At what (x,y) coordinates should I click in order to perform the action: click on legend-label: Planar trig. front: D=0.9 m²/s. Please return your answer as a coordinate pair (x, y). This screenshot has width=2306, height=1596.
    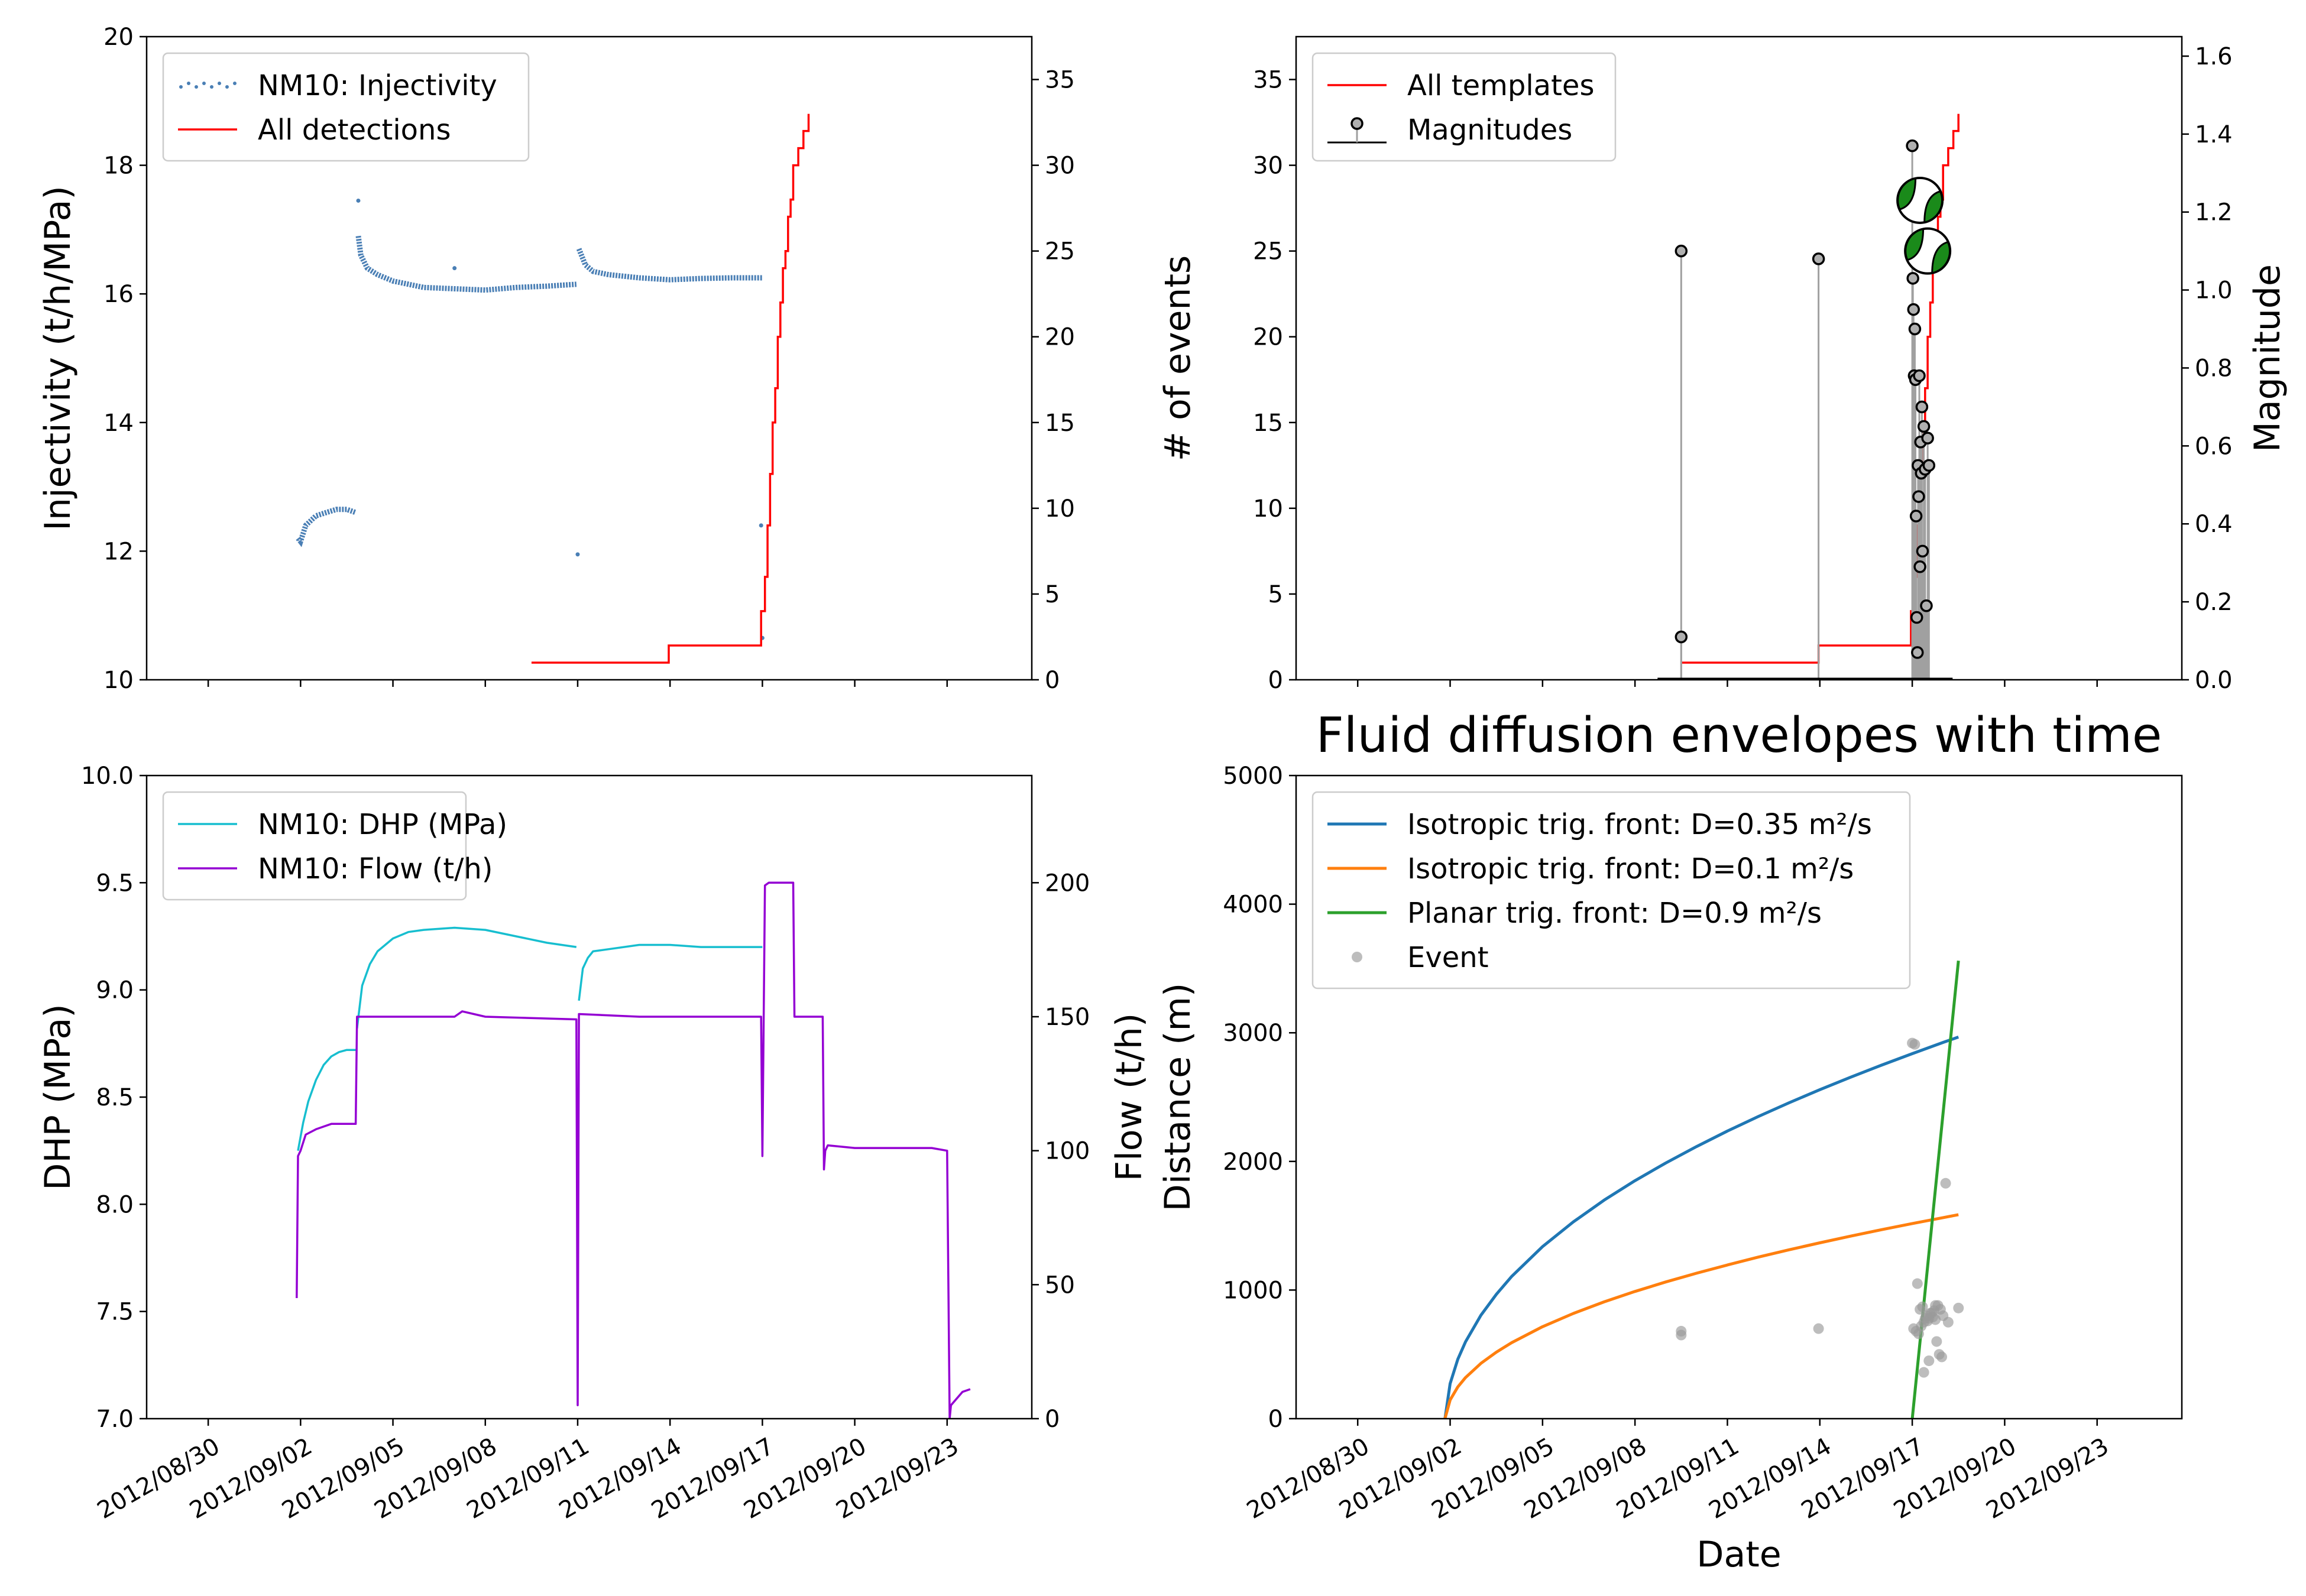
    Looking at the image, I should click on (1614, 913).